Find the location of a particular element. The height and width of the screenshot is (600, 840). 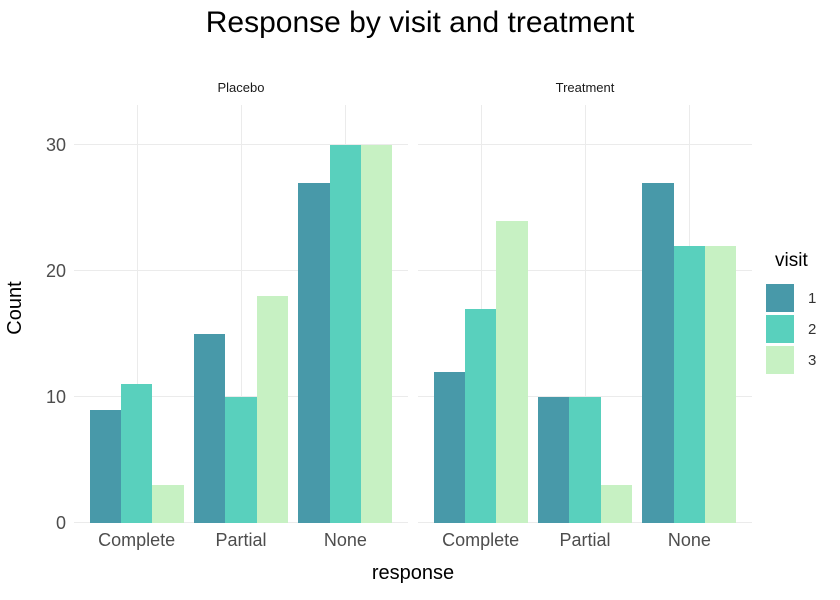

x-tick-treatment-partial: Partial is located at coordinates (585, 540).